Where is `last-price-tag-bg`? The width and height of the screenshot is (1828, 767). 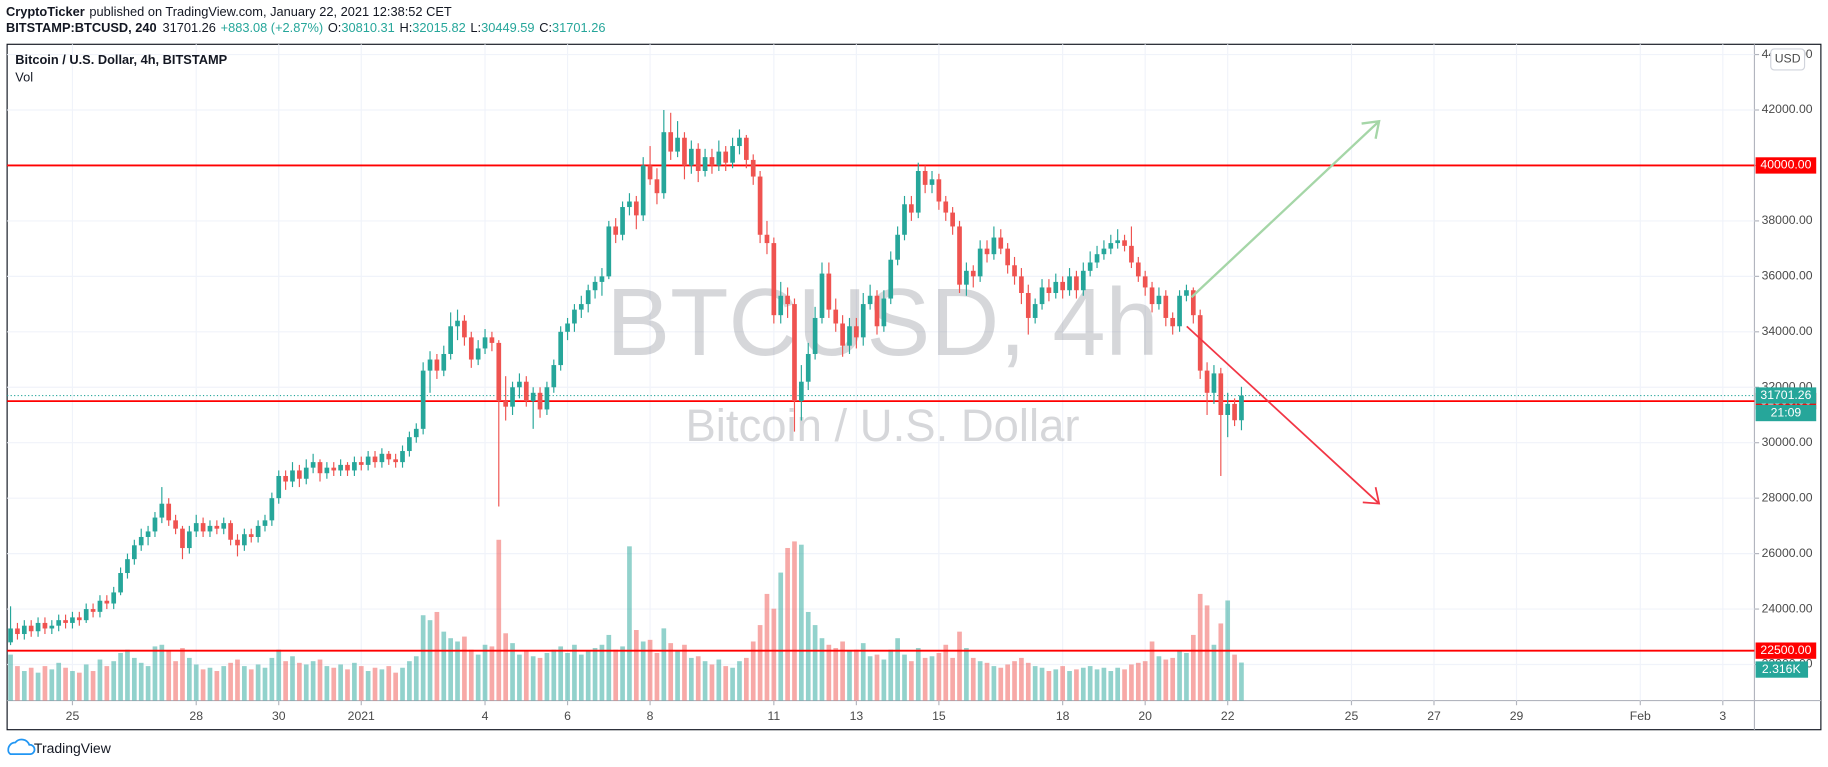
last-price-tag-bg is located at coordinates (1786, 395).